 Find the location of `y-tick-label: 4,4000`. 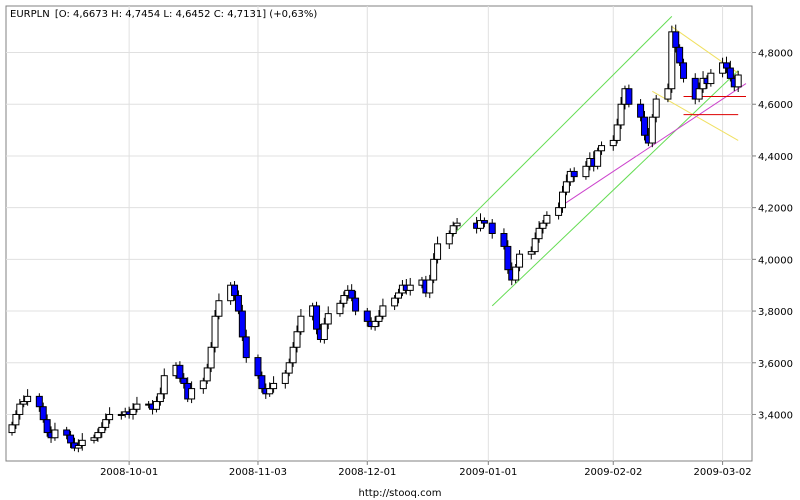

y-tick-label: 4,4000 is located at coordinates (775, 157).